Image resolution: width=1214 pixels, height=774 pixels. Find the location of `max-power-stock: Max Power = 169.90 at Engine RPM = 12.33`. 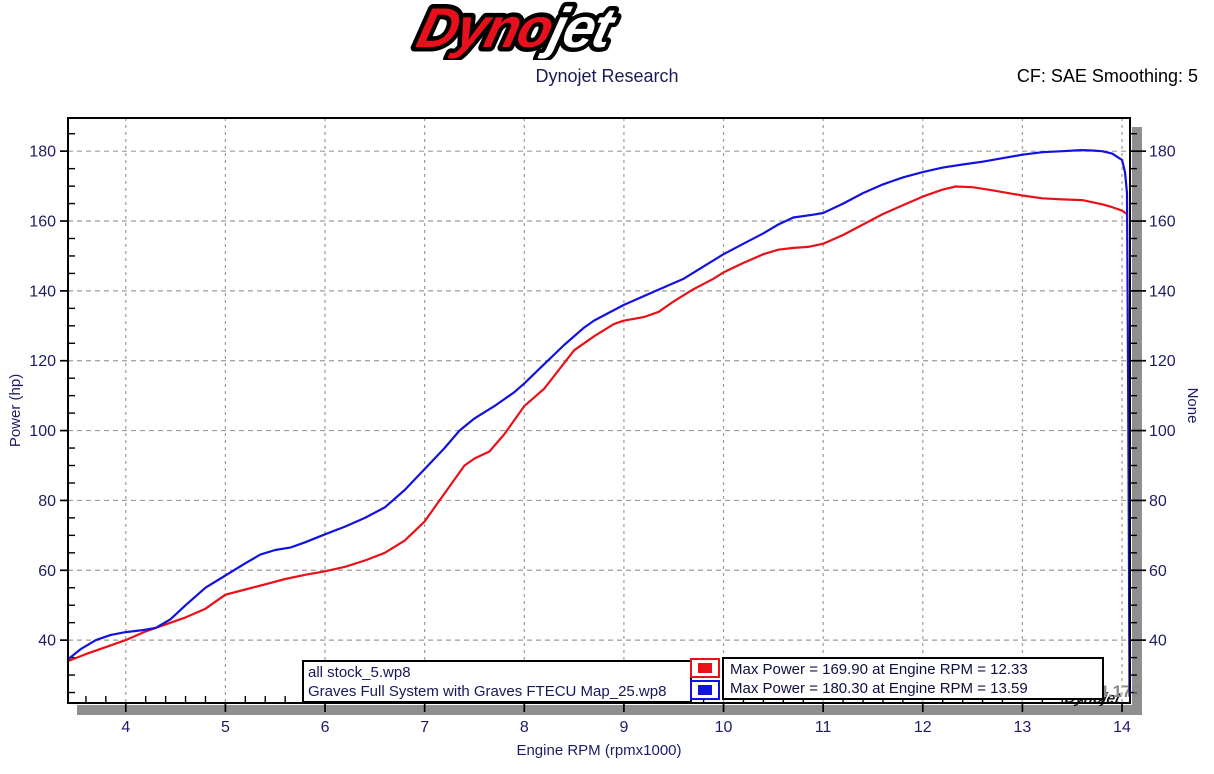

max-power-stock: Max Power = 169.90 at Engine RPM = 12.33 is located at coordinates (879, 669).